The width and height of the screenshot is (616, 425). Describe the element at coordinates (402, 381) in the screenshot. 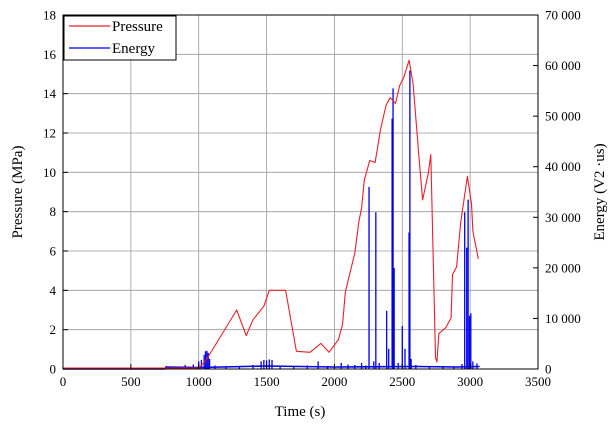

I see `x-tick-label: 2500` at that location.